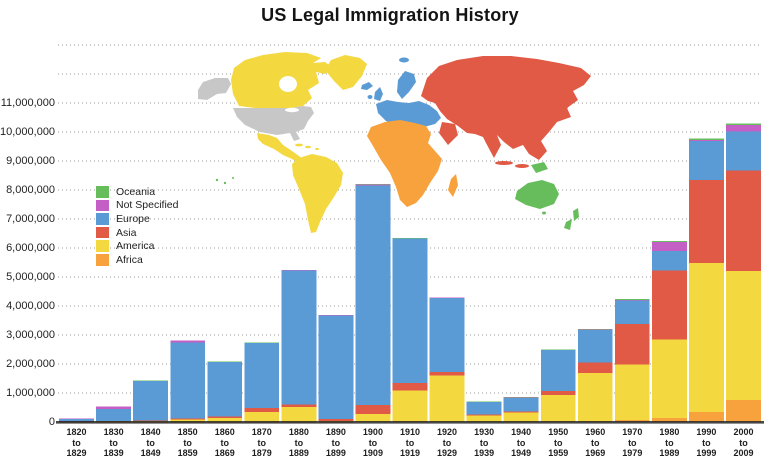  I want to click on y-tick-label: 11,000,000, so click(27, 102).